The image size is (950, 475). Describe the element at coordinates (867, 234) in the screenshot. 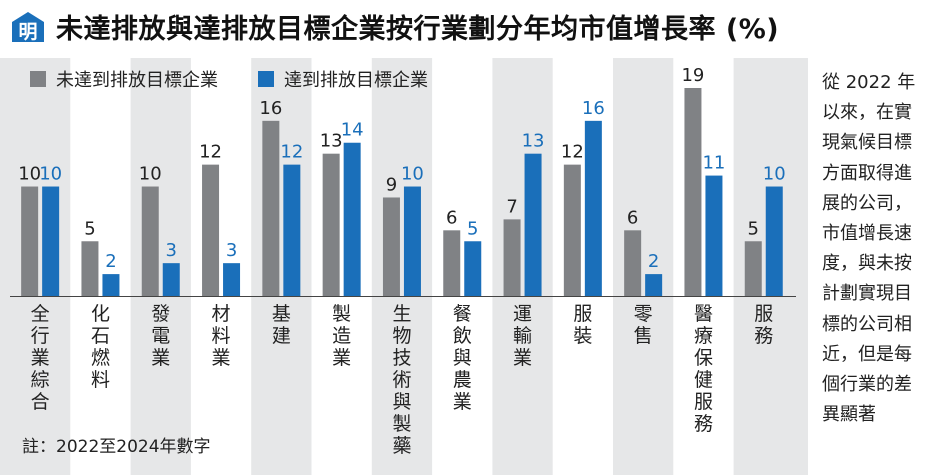

I see `side-text-line: 市值增長速` at that location.